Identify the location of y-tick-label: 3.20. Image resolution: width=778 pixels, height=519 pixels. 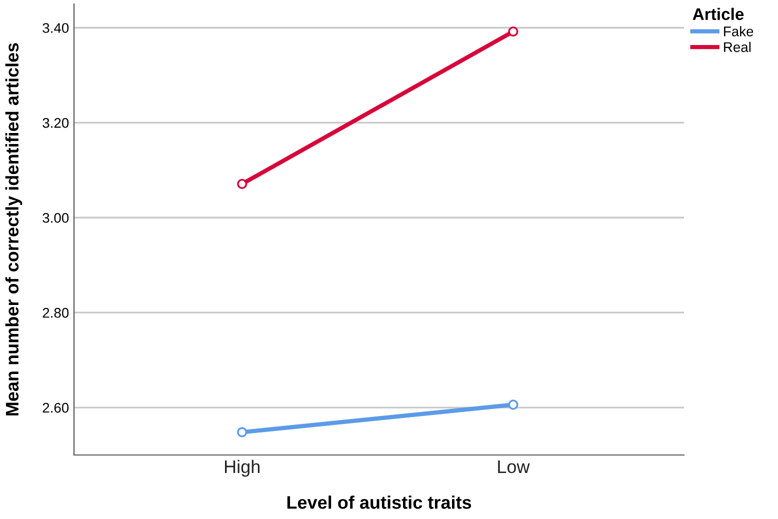
(55, 123).